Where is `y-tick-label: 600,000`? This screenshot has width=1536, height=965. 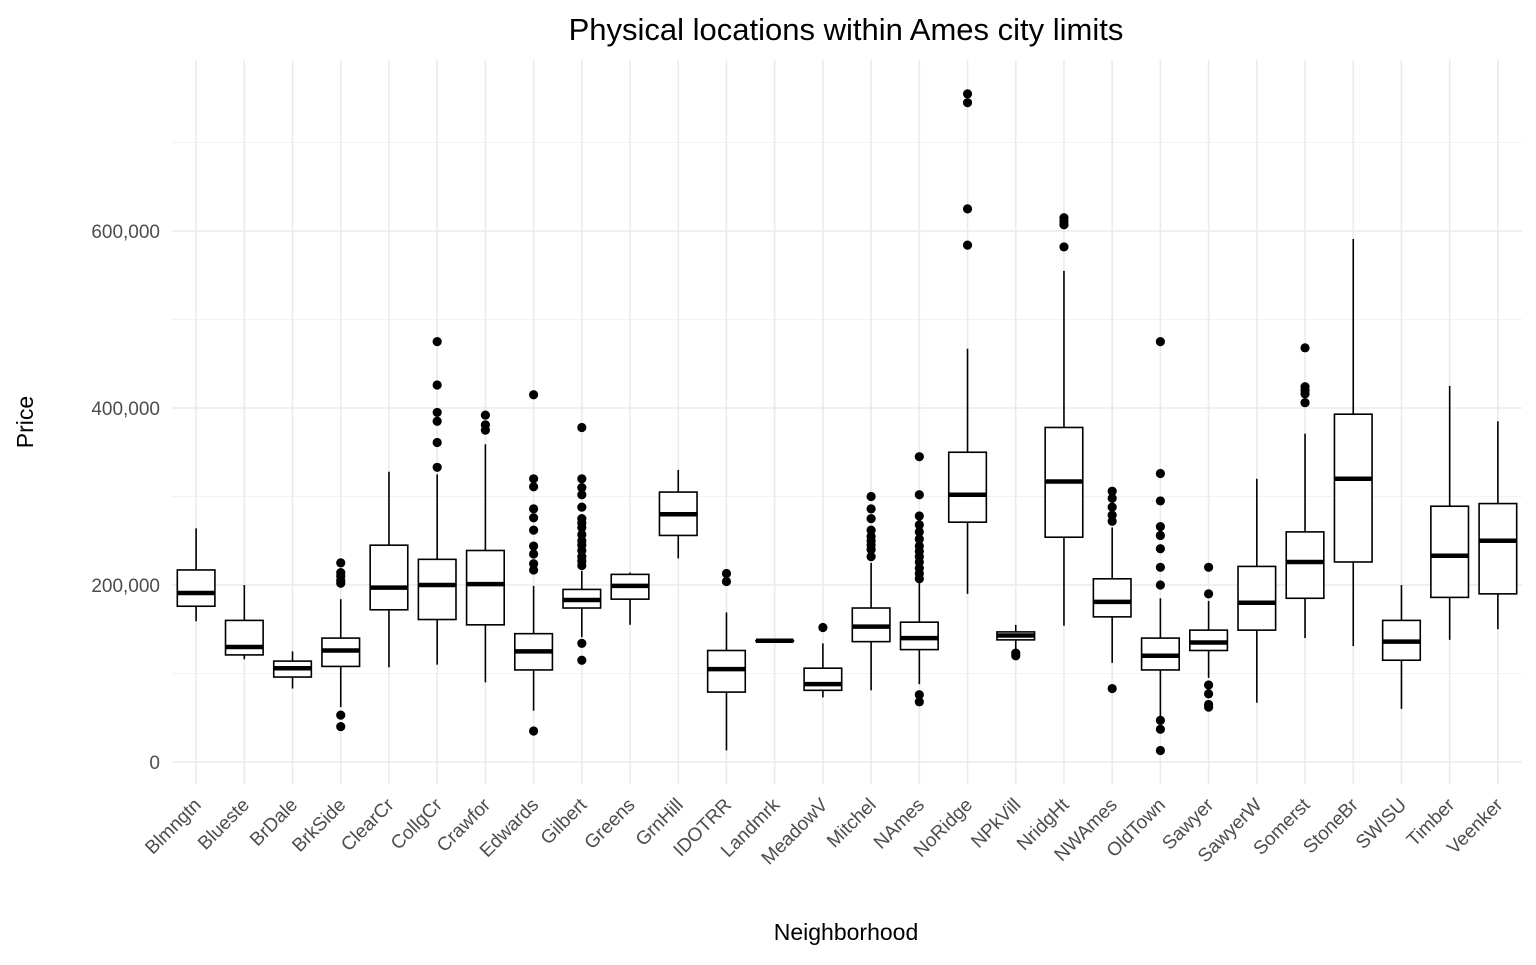 y-tick-label: 600,000 is located at coordinates (125, 232).